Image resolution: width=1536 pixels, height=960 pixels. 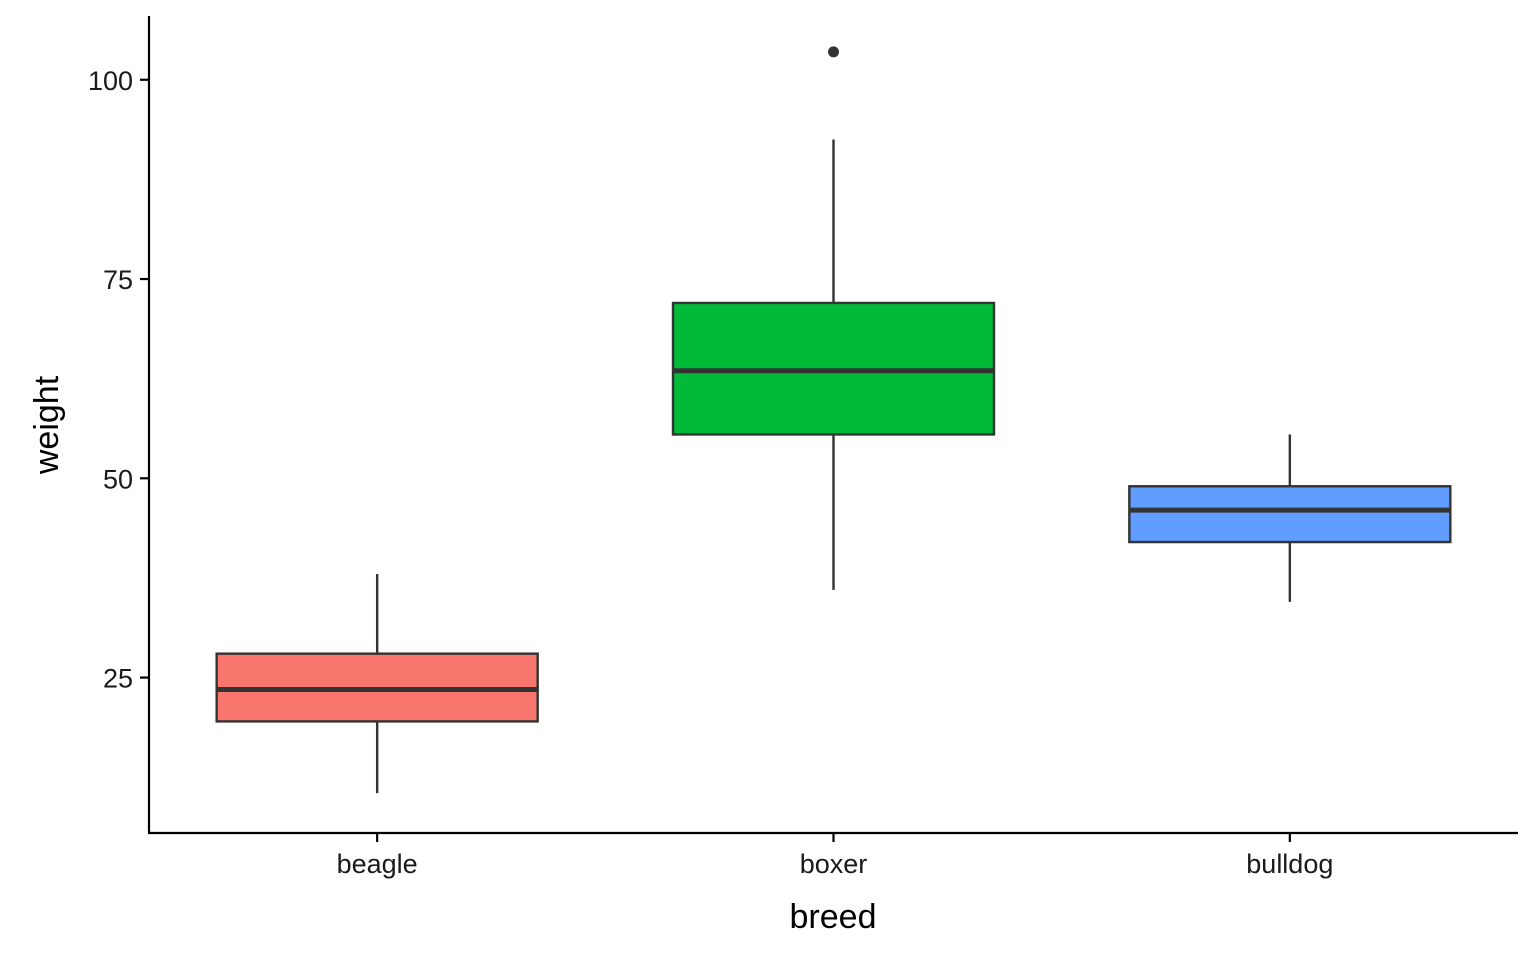 What do you see at coordinates (377, 683) in the screenshot?
I see `box-group-beagle` at bounding box center [377, 683].